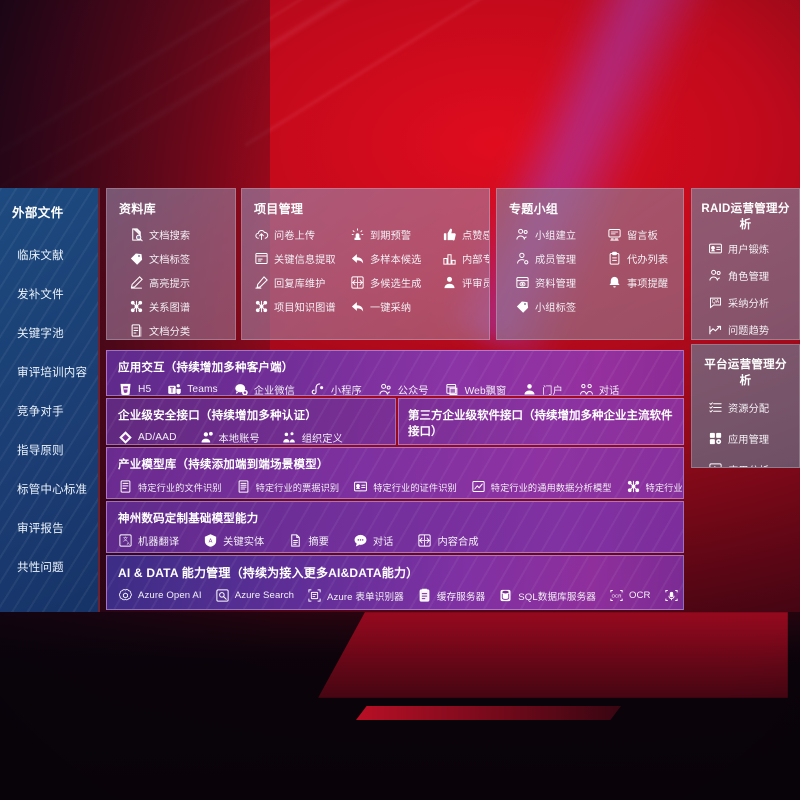  I want to click on model-item-file-recognition: 特定行业的文件识别, so click(170, 486).